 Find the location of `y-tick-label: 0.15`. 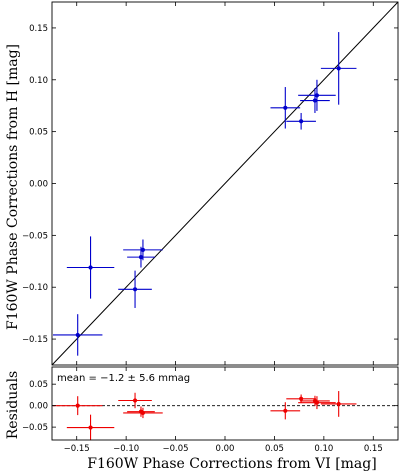

y-tick-label: 0.15 is located at coordinates (38, 29).